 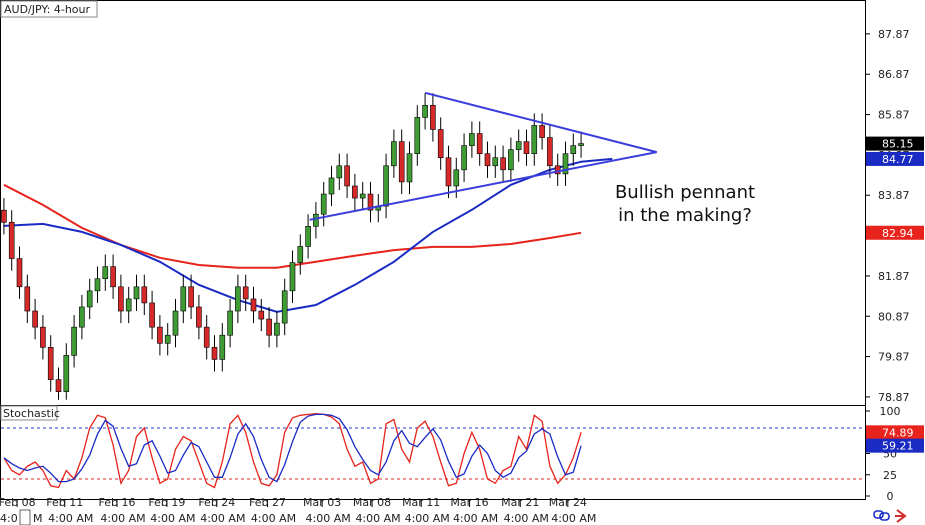 What do you see at coordinates (894, 195) in the screenshot?
I see `y-tick-label: 83.87` at bounding box center [894, 195].